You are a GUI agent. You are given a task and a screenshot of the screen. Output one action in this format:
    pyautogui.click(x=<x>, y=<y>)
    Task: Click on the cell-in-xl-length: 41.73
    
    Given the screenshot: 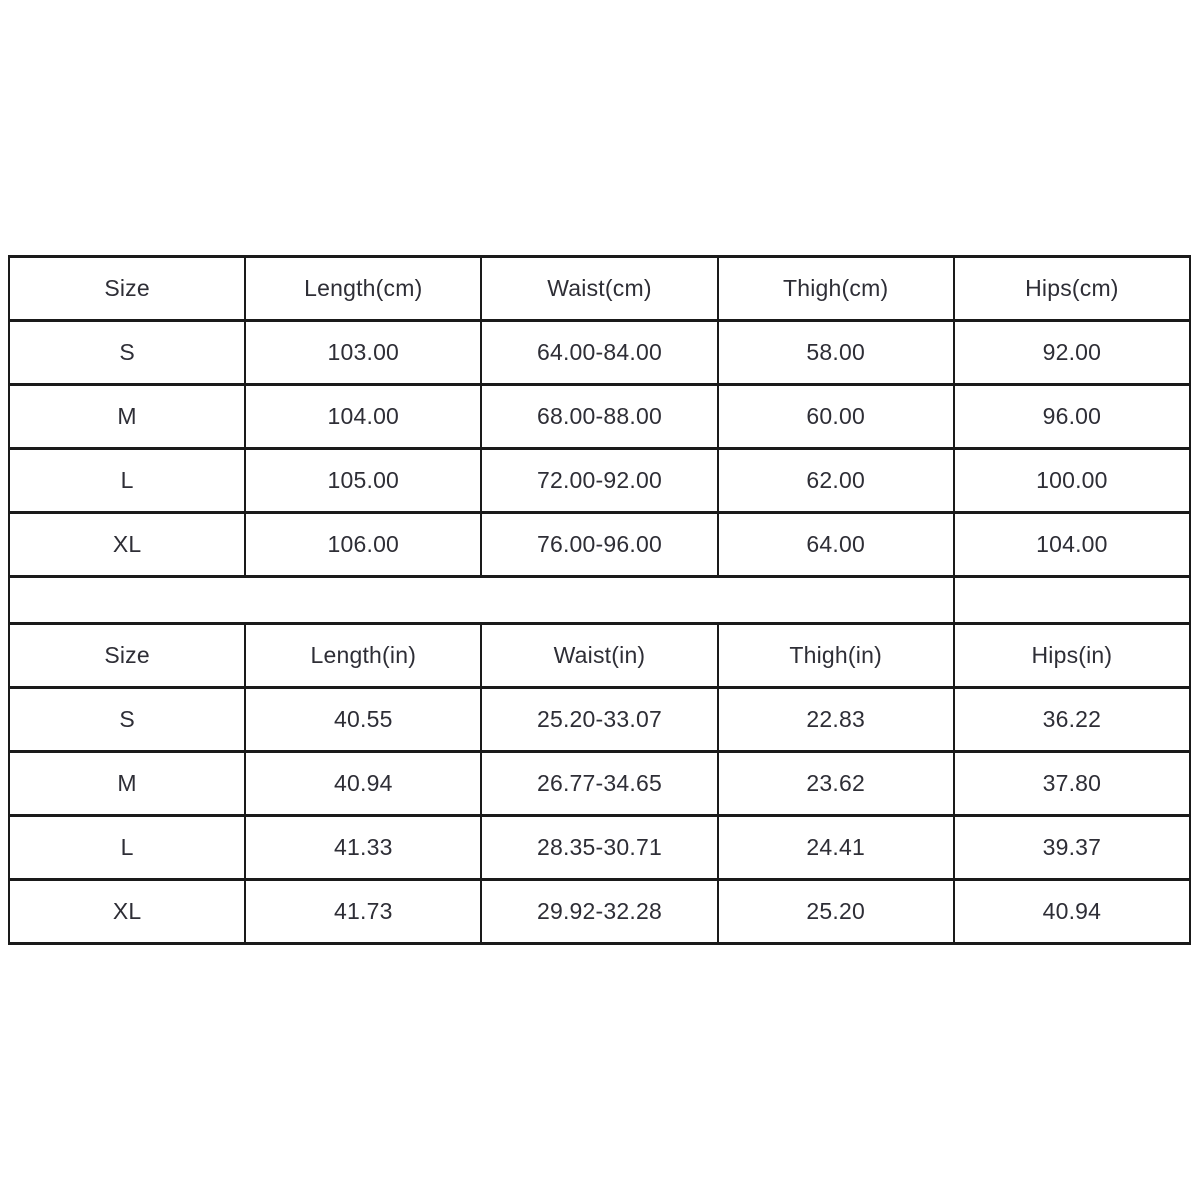 What is the action you would take?
    pyautogui.click(x=363, y=911)
    